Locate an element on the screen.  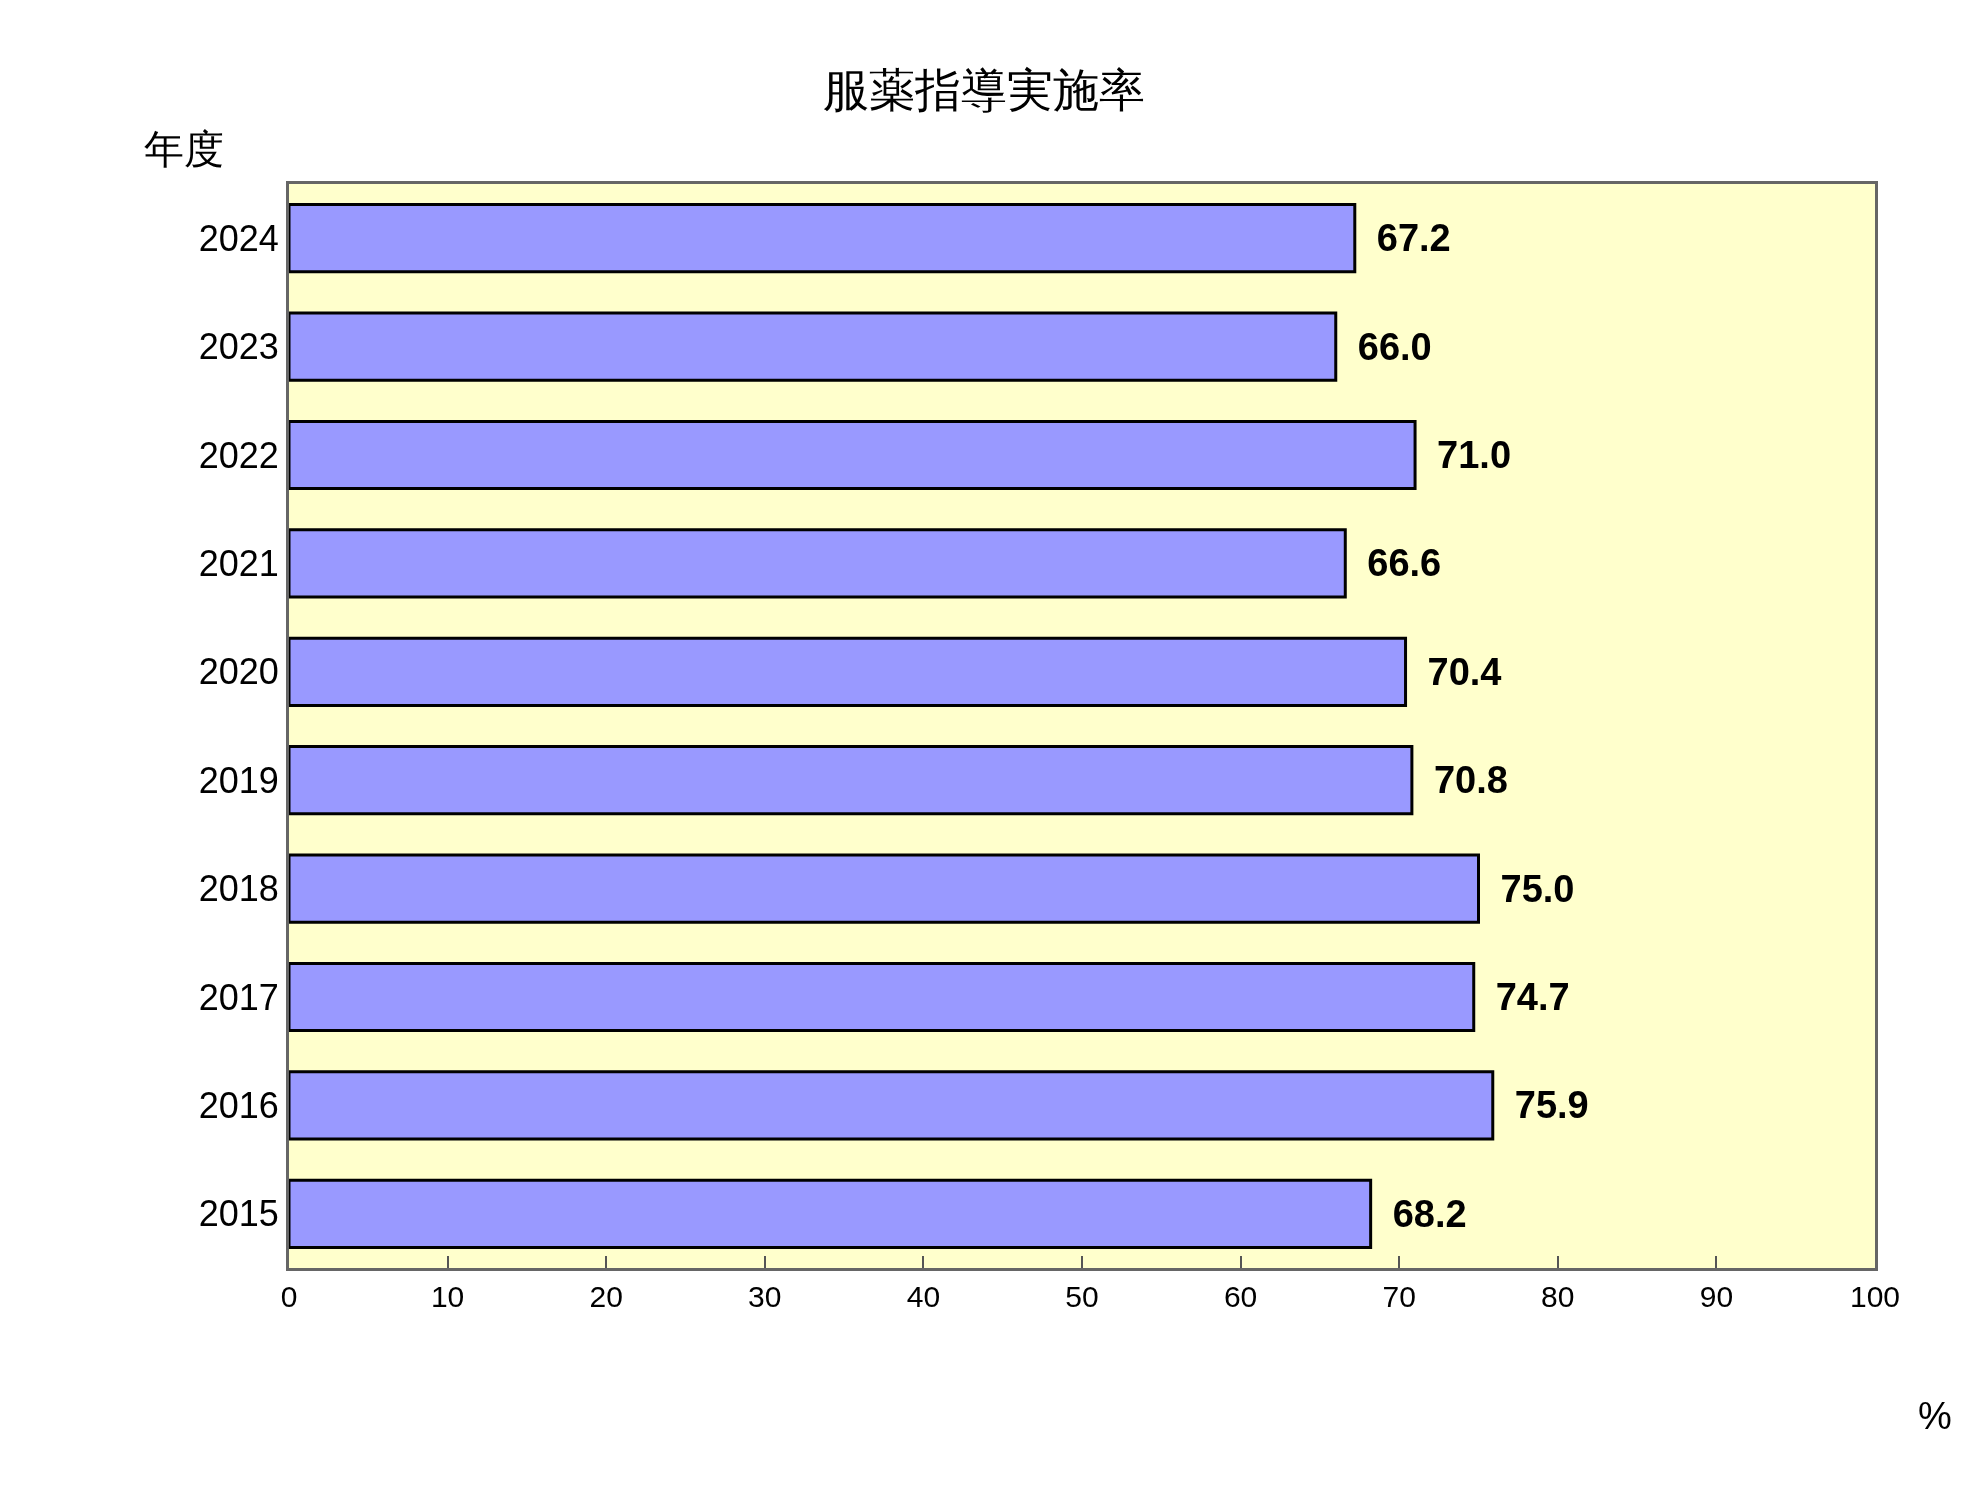
x-tick-label: 30 is located at coordinates (765, 1296).